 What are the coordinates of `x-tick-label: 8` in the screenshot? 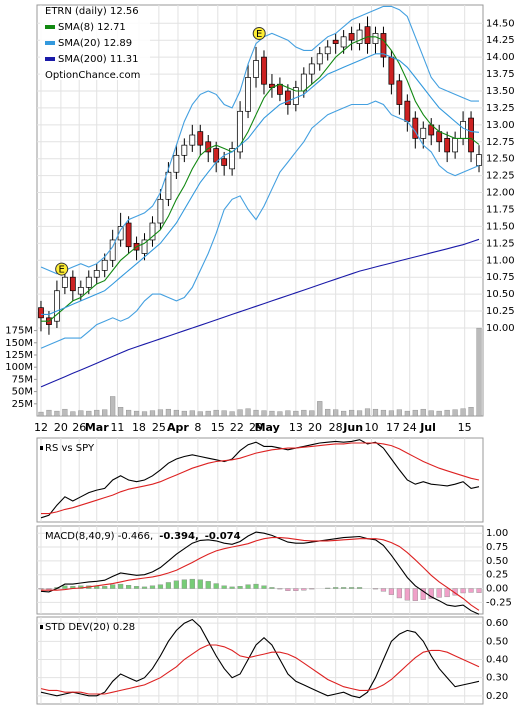 It's located at (197, 427).